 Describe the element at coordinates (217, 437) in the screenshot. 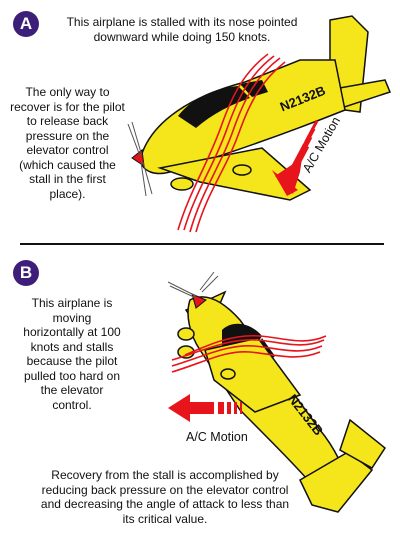

I see `panel-b-motion-label: A/C Motion` at that location.